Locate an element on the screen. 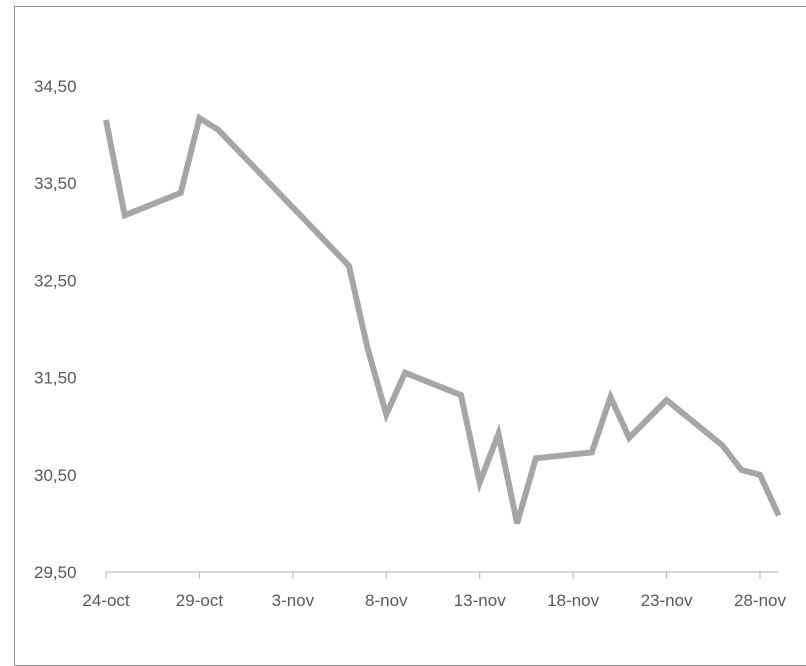 This screenshot has height=666, width=806. y-tick-label: 34,50 is located at coordinates (55, 86).